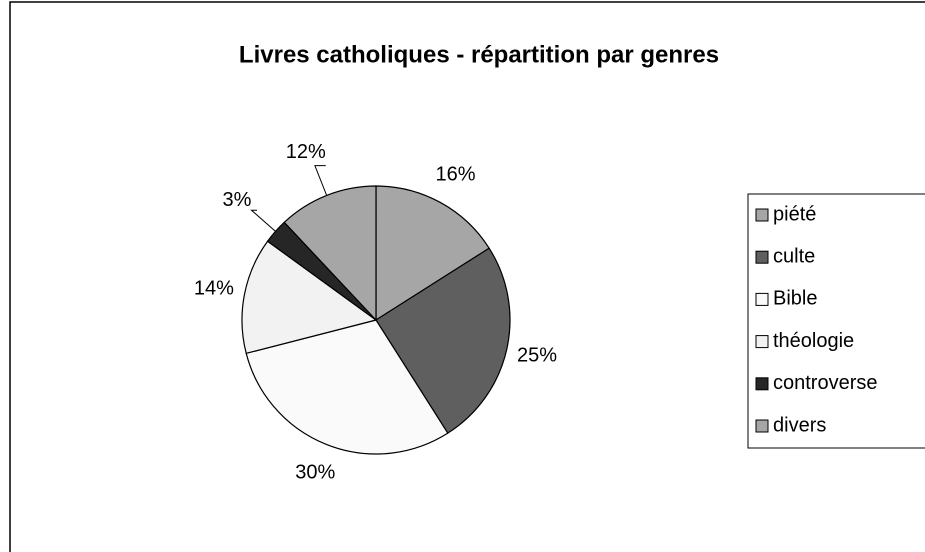 The height and width of the screenshot is (552, 925). I want to click on legend-label: controverse, so click(825, 383).